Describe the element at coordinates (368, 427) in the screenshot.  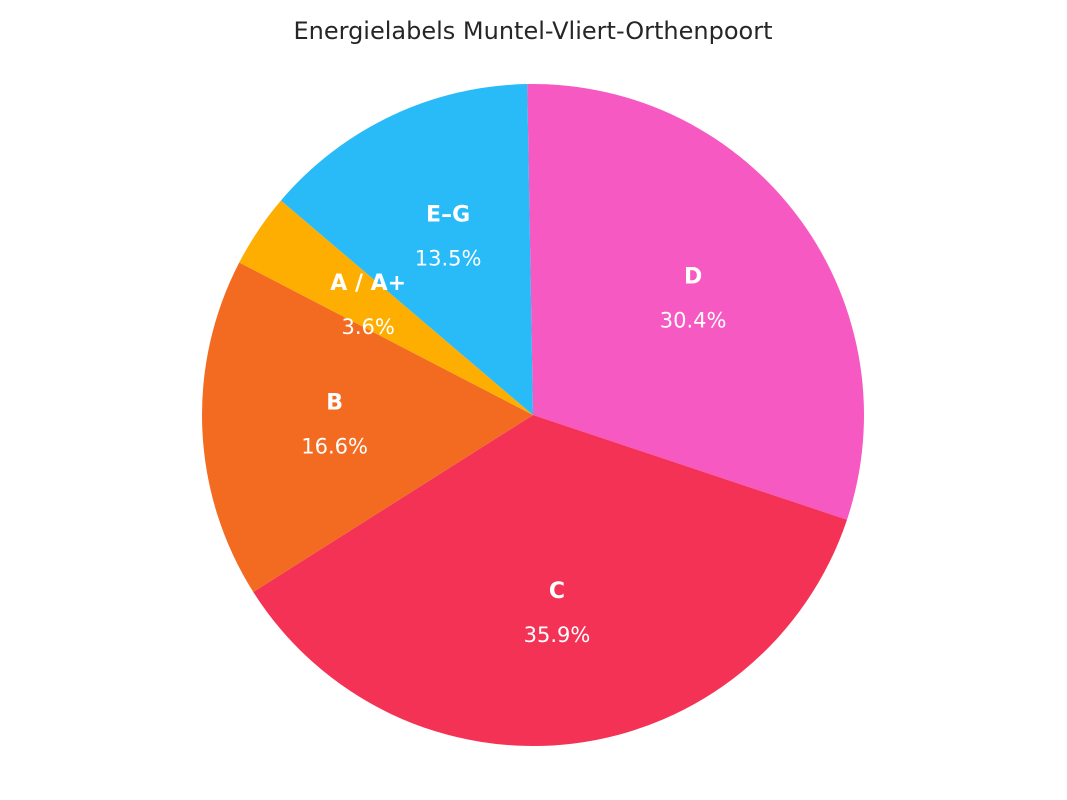
I see `pie-slice-b` at that location.